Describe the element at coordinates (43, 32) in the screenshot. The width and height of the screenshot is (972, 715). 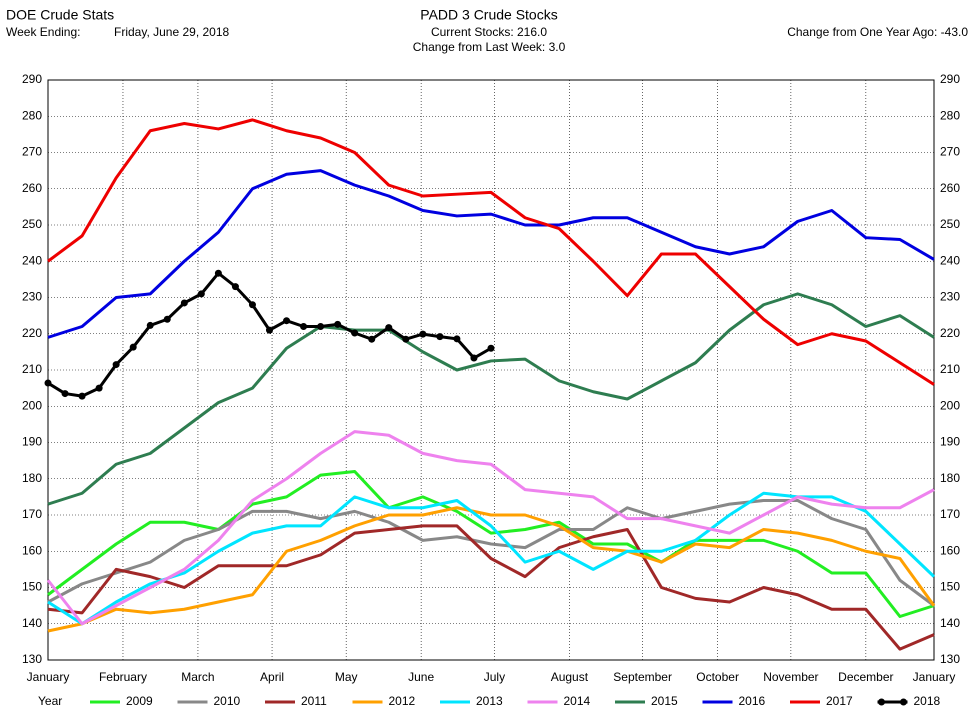
I see `week-label: Week Ending:` at that location.